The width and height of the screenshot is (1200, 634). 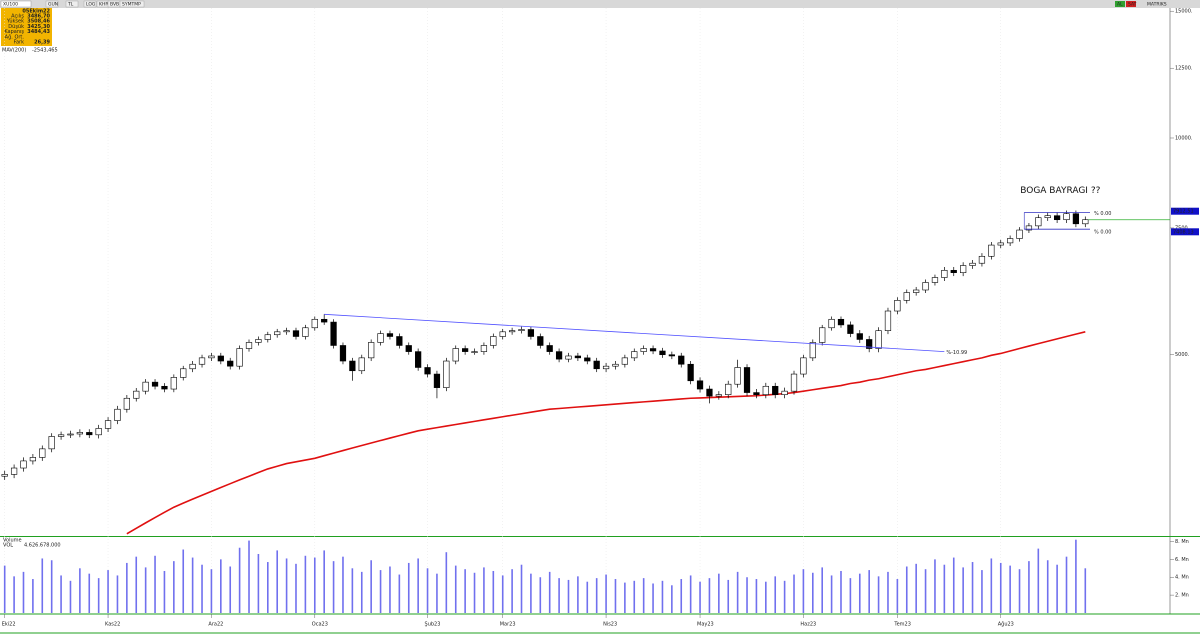 I want to click on info-label: Fark, so click(x=19, y=43).